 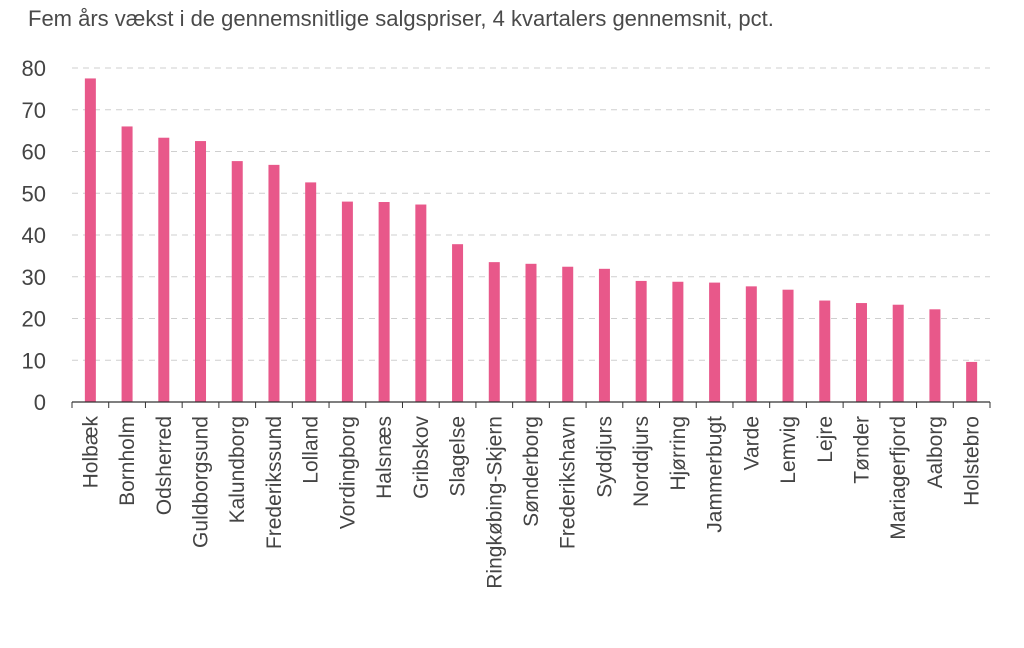 I want to click on x-tick-label: Lemvig, so click(x=788, y=450).